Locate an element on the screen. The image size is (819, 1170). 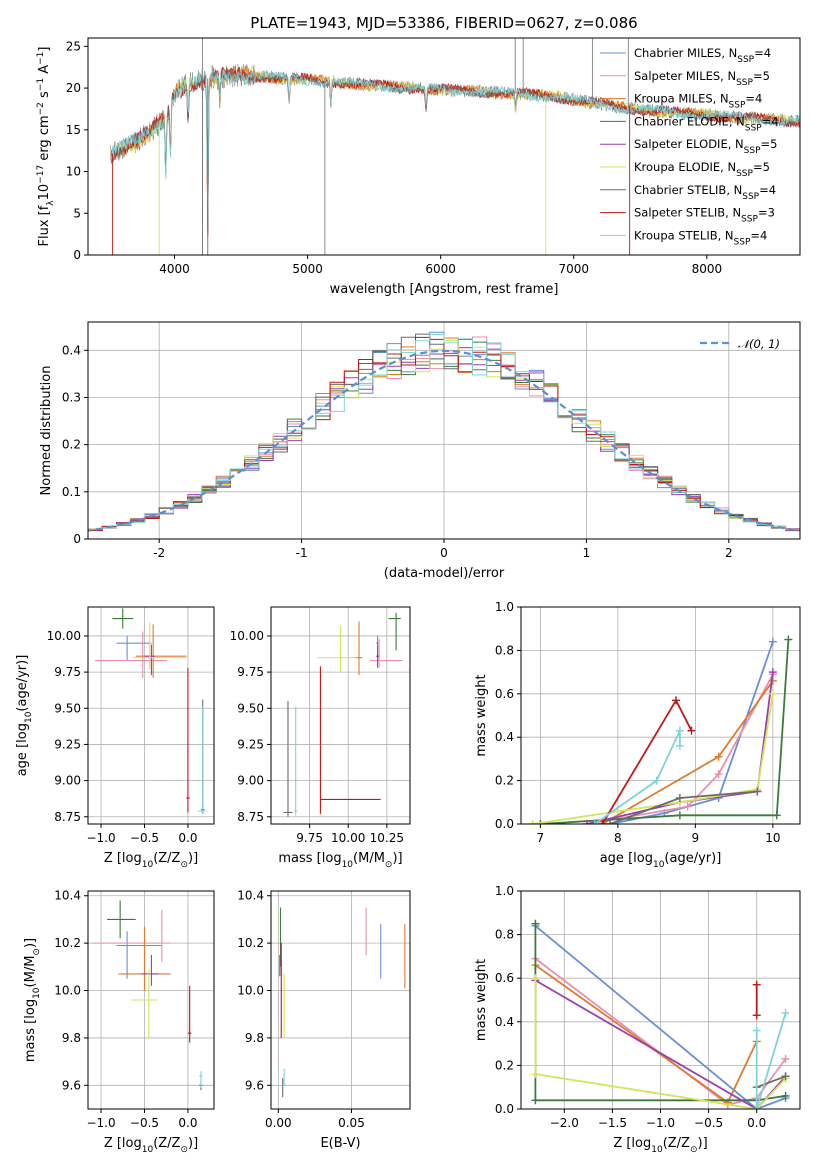
x-tick-label: 8 is located at coordinates (618, 838).